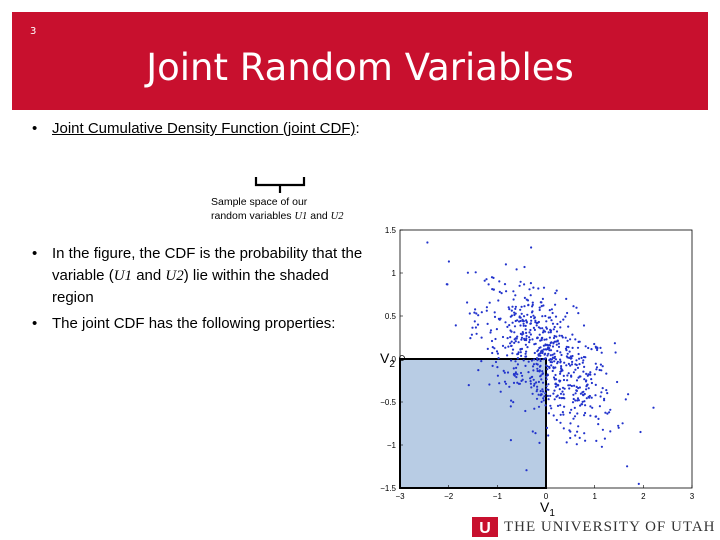  Describe the element at coordinates (449, 496) in the screenshot. I see `x-tick-label: −2` at that location.